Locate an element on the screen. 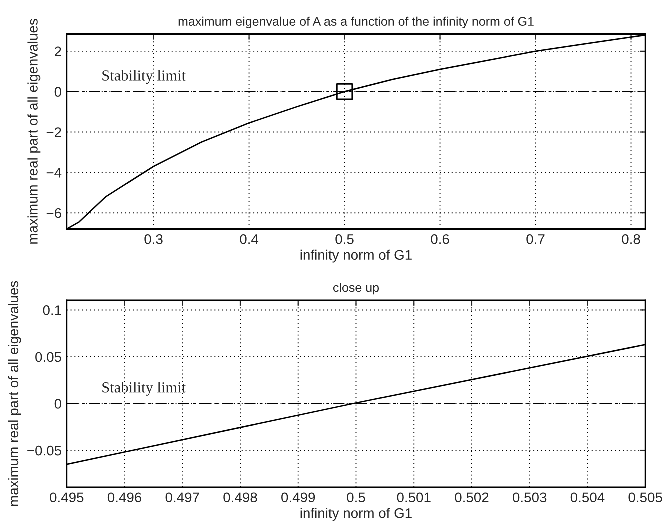  x-tick-label: 0.499 is located at coordinates (299, 497).